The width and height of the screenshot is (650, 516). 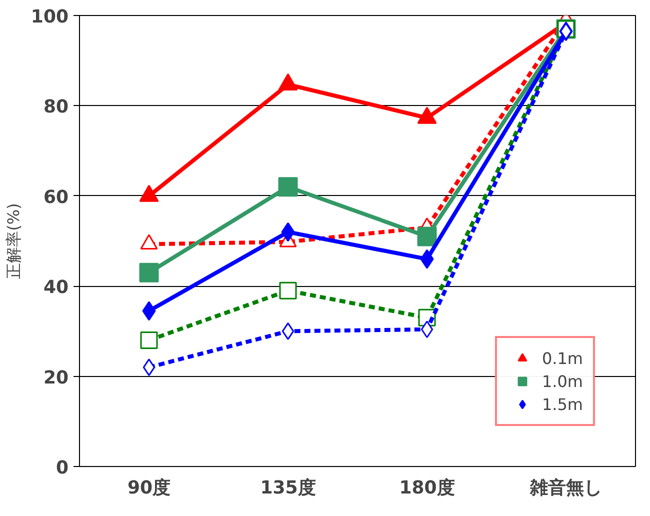 What do you see at coordinates (49, 17) in the screenshot?
I see `y-tick-label: 100` at bounding box center [49, 17].